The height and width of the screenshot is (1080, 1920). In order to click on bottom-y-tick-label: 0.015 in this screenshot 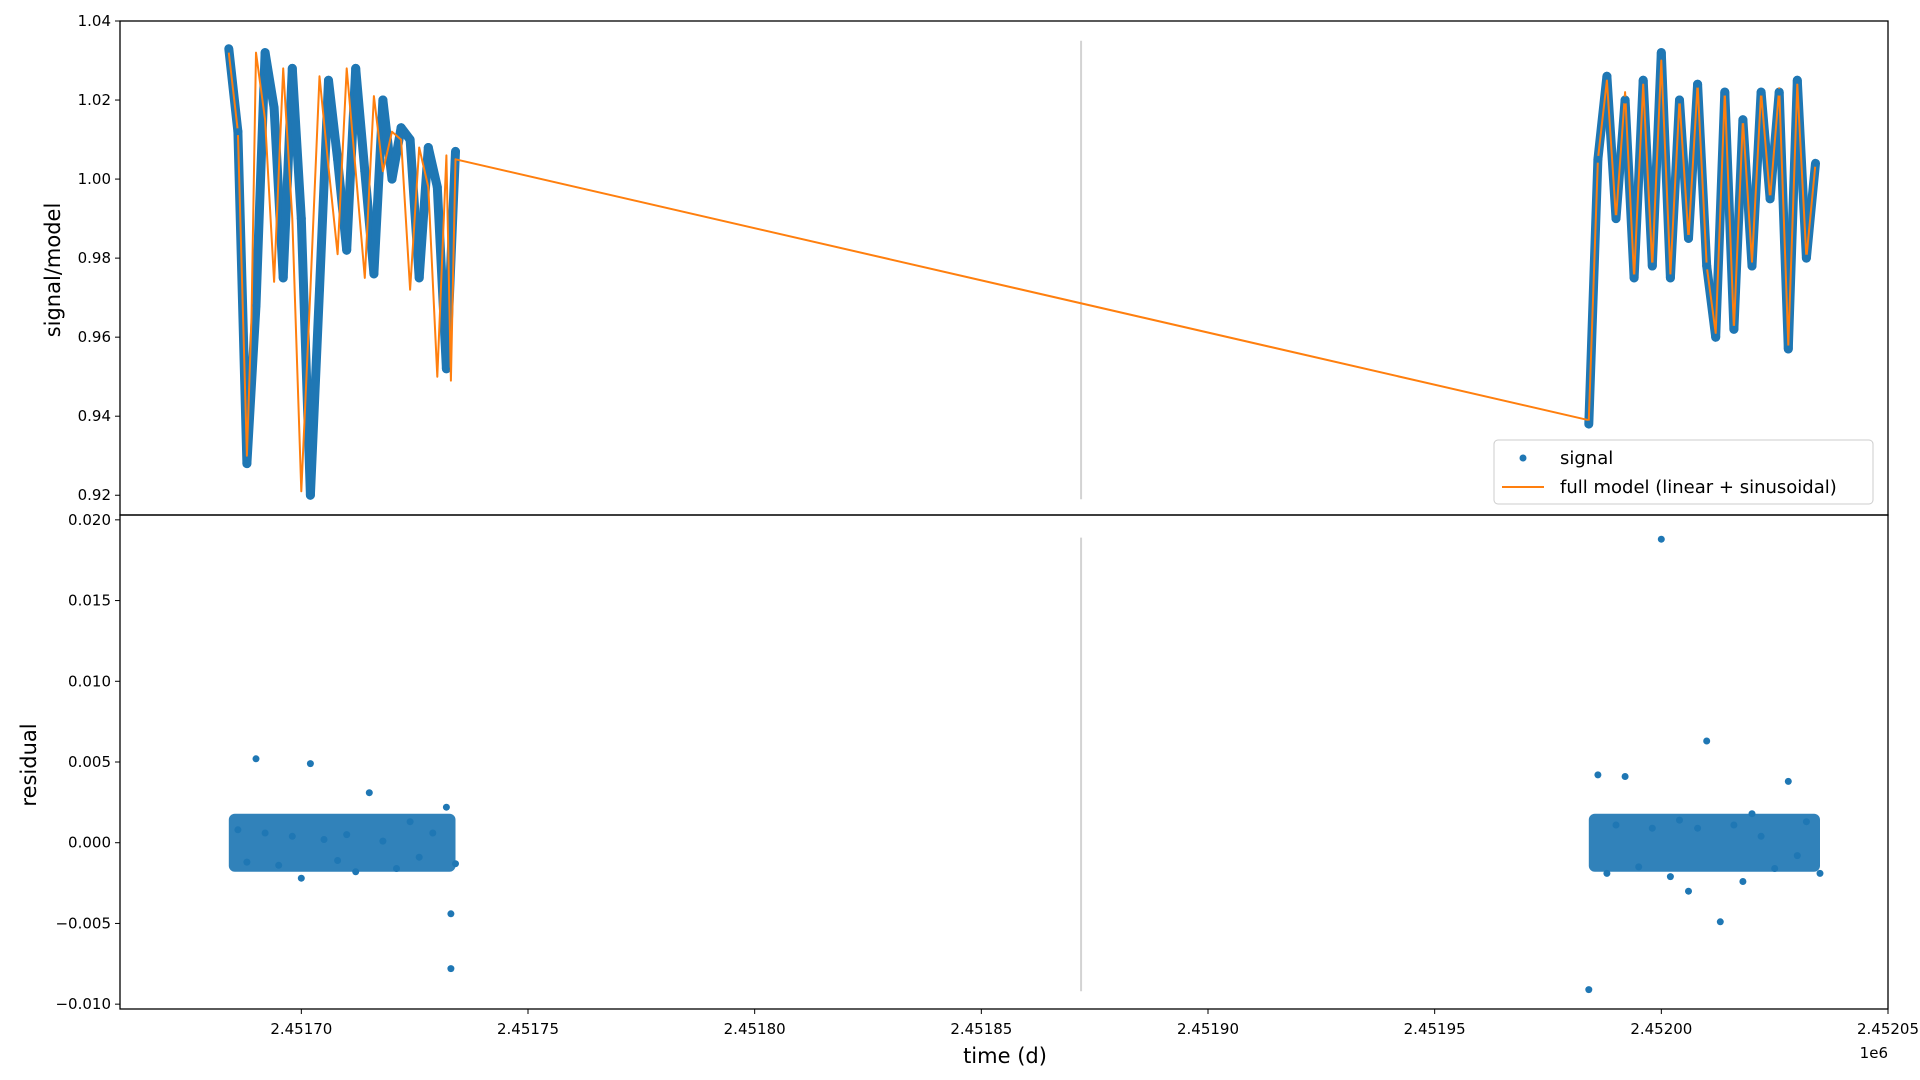, I will do `click(89, 601)`.